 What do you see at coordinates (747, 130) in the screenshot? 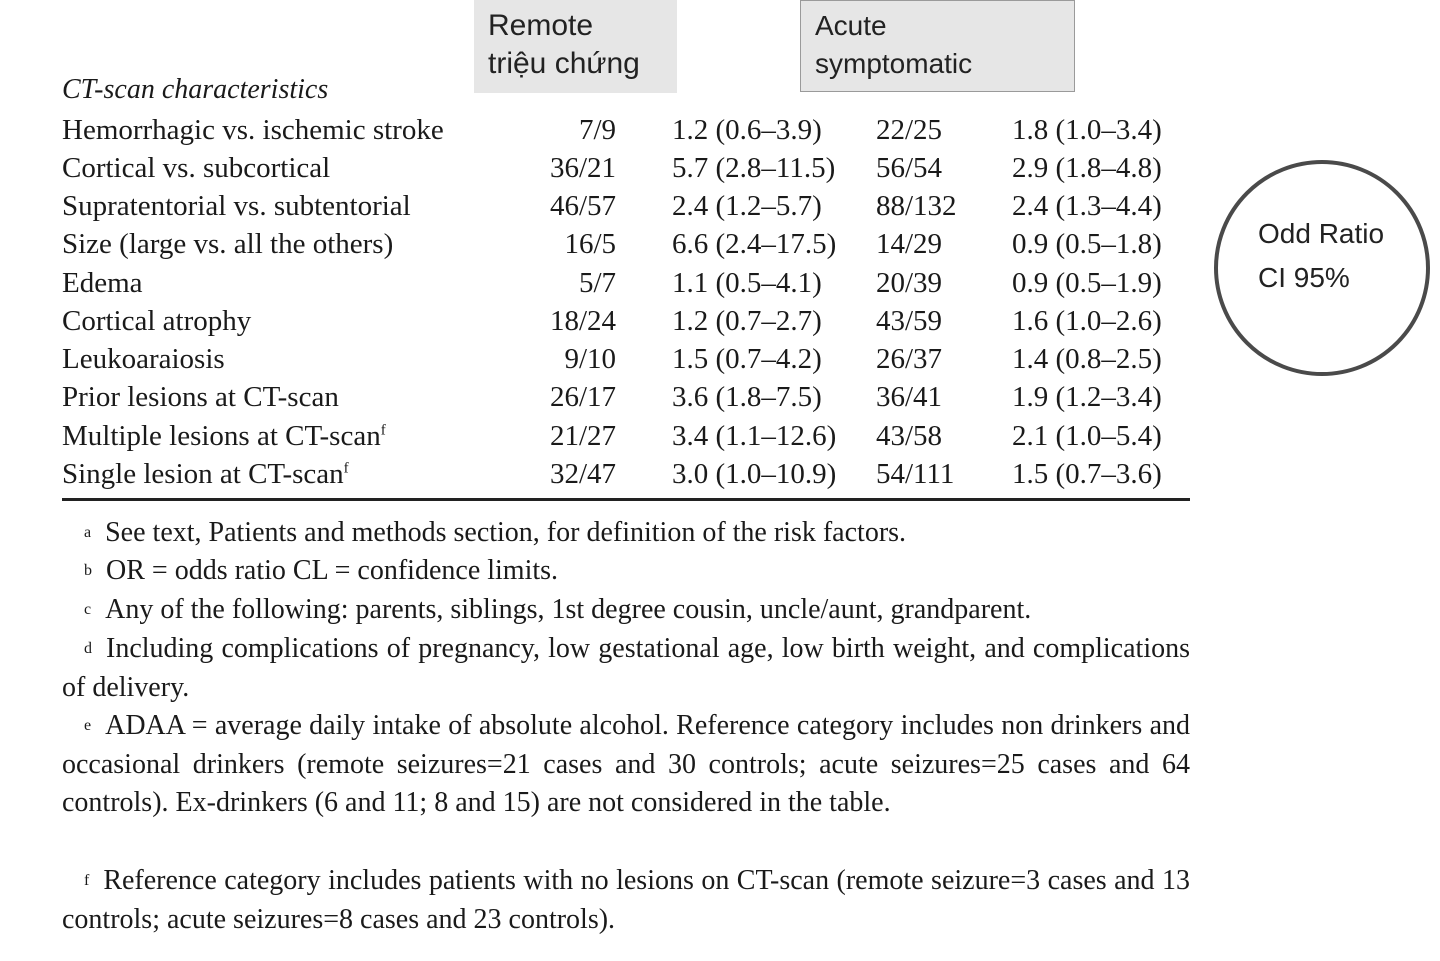
I see `remote-or: 1.2 (0.6–3.9)` at bounding box center [747, 130].